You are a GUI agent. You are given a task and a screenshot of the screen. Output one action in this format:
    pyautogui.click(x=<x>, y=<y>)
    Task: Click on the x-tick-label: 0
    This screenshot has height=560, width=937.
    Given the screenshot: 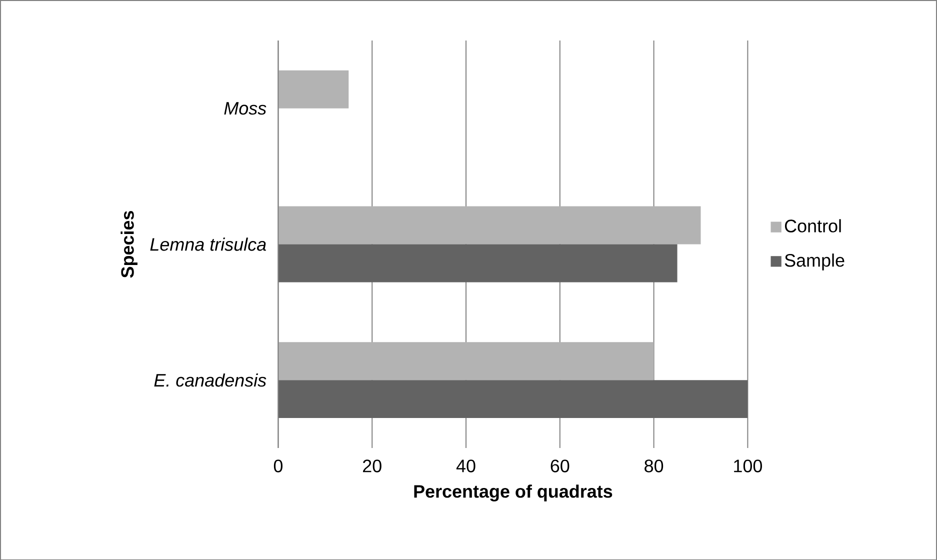 What is the action you would take?
    pyautogui.click(x=278, y=465)
    